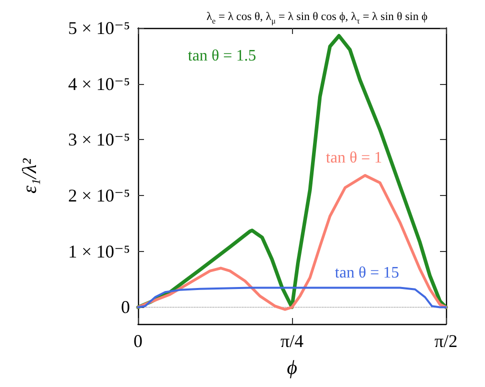  What do you see at coordinates (292, 341) in the screenshot?
I see `x-tick-label: π/4` at bounding box center [292, 341].